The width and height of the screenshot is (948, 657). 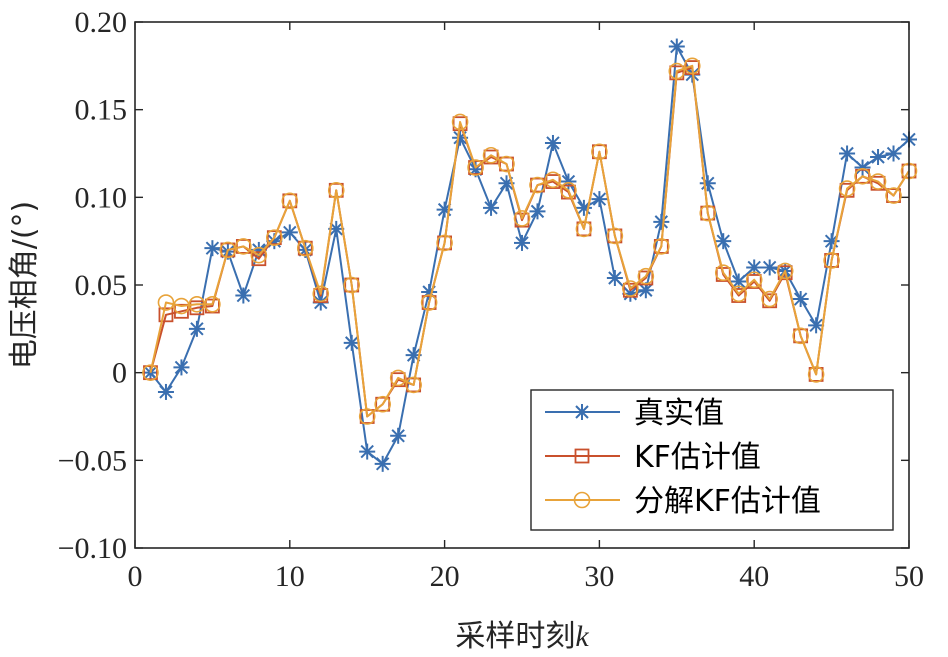 I want to click on y-tick-label: −0.05, so click(x=92, y=460).